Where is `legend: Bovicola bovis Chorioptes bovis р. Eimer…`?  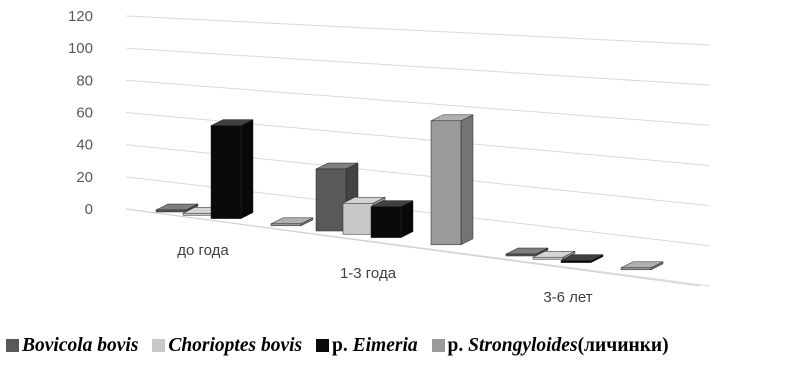 legend: Bovicola bovis Chorioptes bovis р. Eimer… is located at coordinates (342, 346).